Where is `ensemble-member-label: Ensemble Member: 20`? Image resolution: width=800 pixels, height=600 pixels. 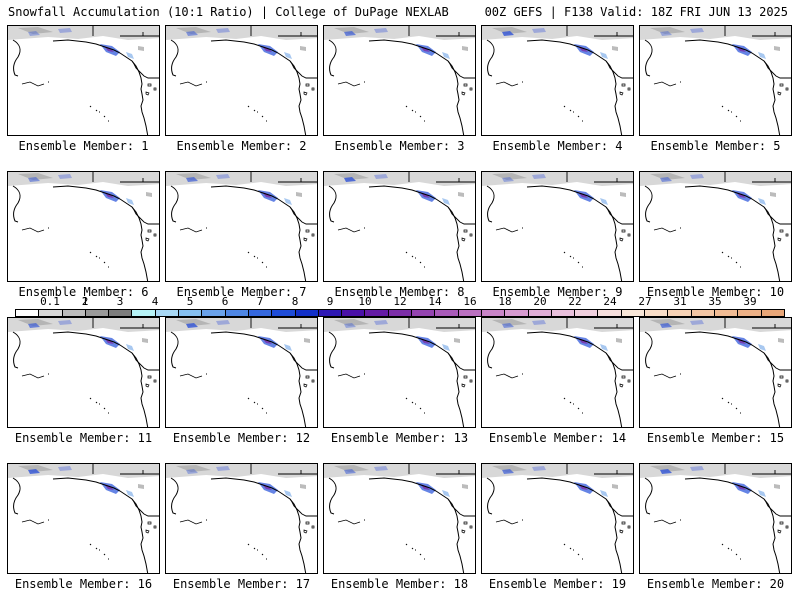
ensemble-member-label: Ensemble Member: 20 is located at coordinates (715, 584).